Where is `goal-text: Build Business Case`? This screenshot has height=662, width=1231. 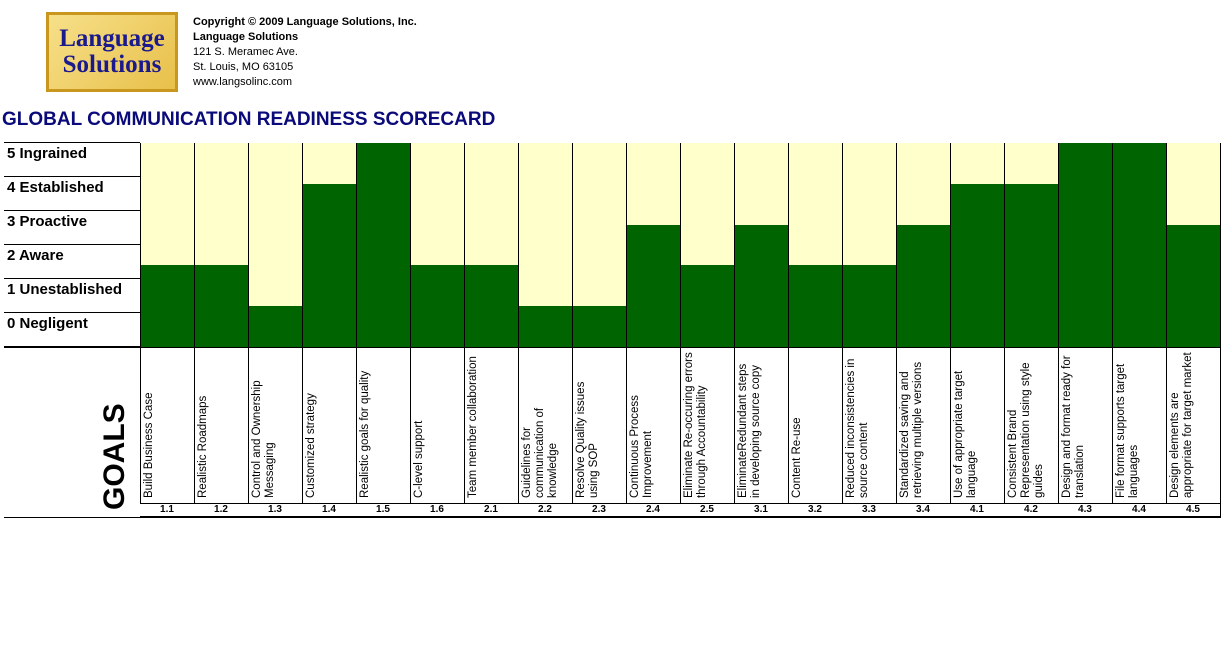
goal-text: Build Business Case is located at coordinates (149, 445).